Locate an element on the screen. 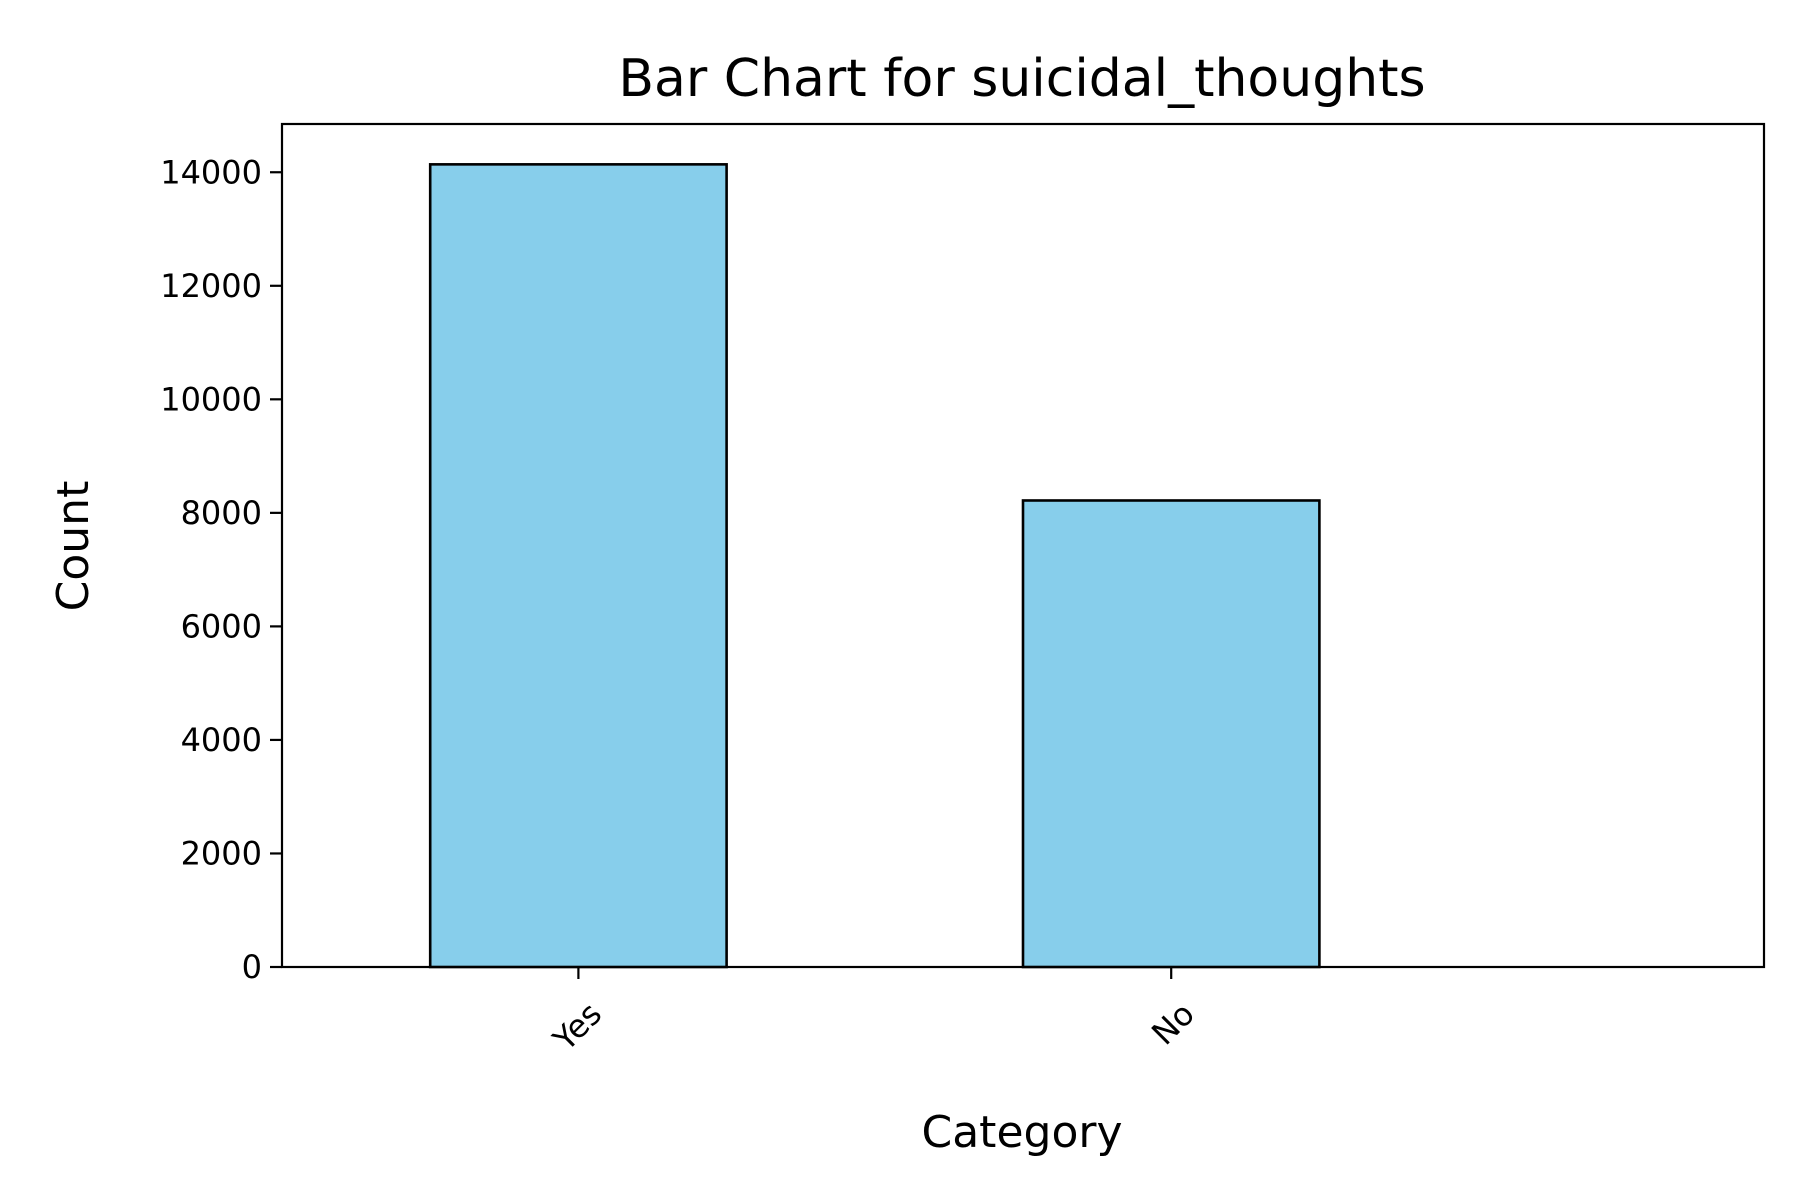 The width and height of the screenshot is (1800, 1200). y-tick-label: 8000 is located at coordinates (221, 513).